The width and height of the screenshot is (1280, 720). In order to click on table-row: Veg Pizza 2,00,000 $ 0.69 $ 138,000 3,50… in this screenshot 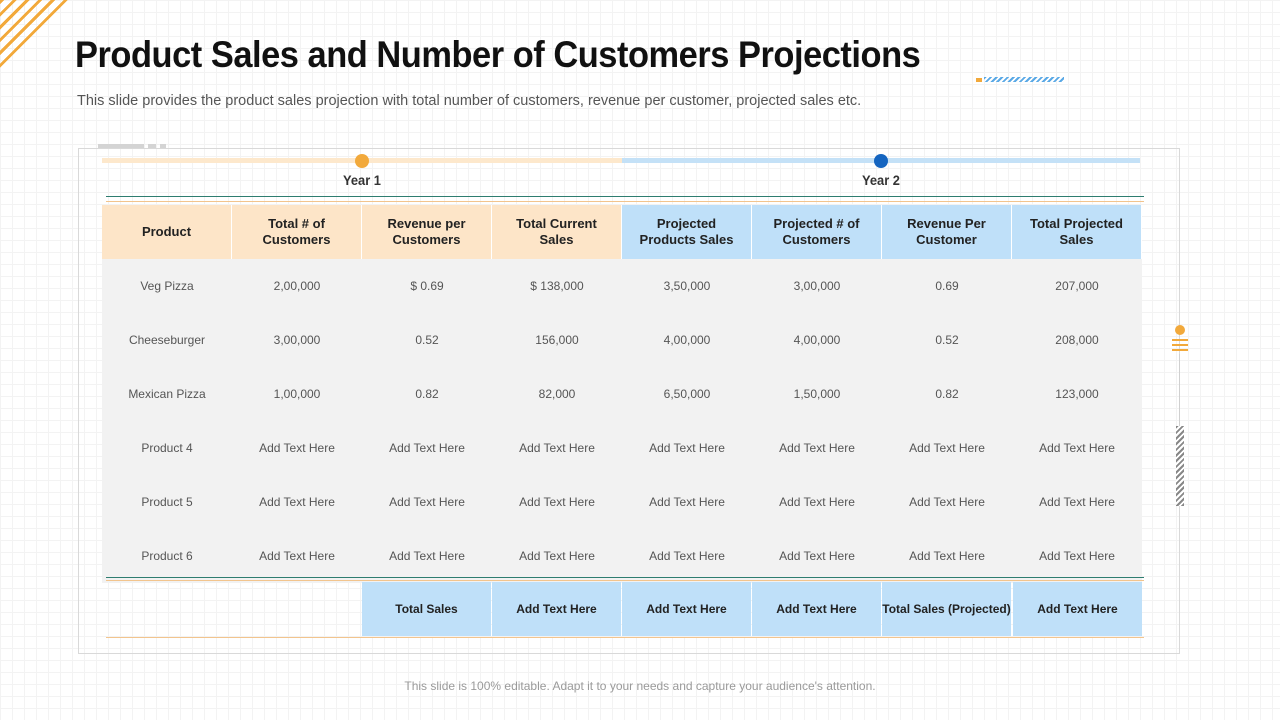, I will do `click(622, 286)`.